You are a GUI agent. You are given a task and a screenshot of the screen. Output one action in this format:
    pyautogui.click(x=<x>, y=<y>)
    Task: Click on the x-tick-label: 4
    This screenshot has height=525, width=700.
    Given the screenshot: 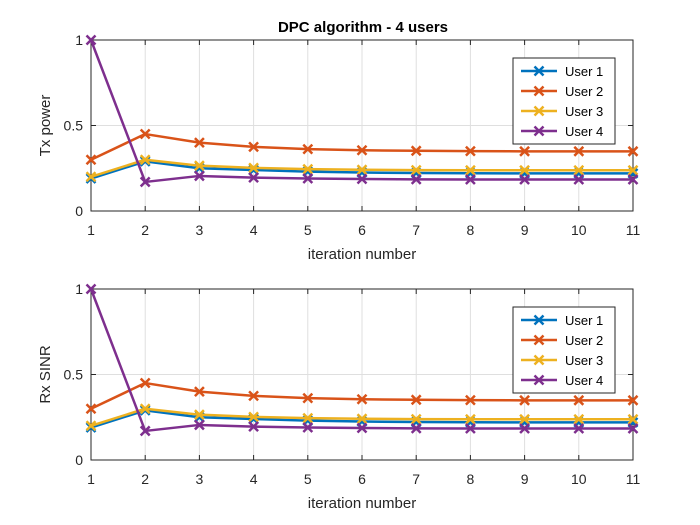 What is the action you would take?
    pyautogui.click(x=254, y=230)
    